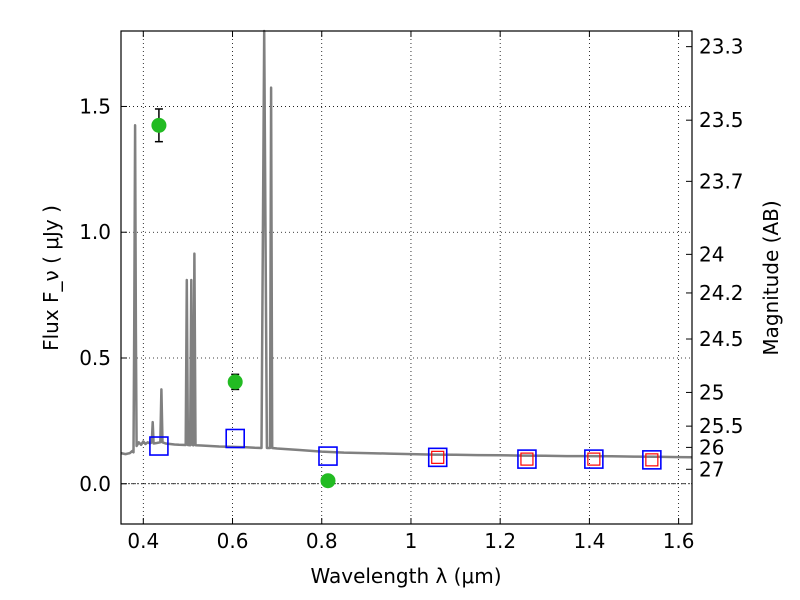  Describe the element at coordinates (721, 339) in the screenshot. I see `mag-tick-label: 24.5` at that location.